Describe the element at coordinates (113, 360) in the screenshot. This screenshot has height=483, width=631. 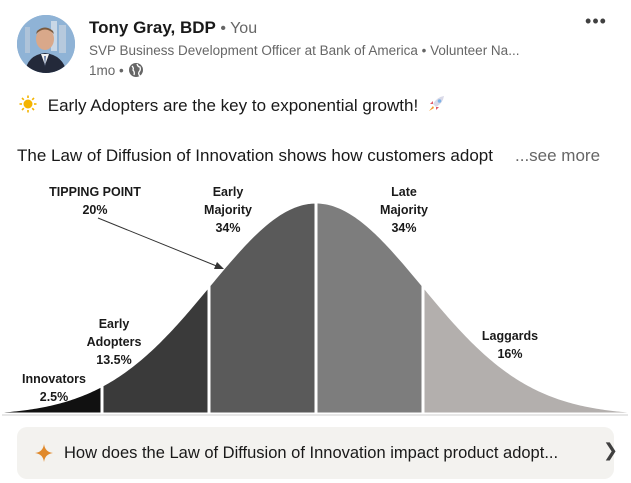
I see `label-early-adopters-2: 13.5%` at that location.